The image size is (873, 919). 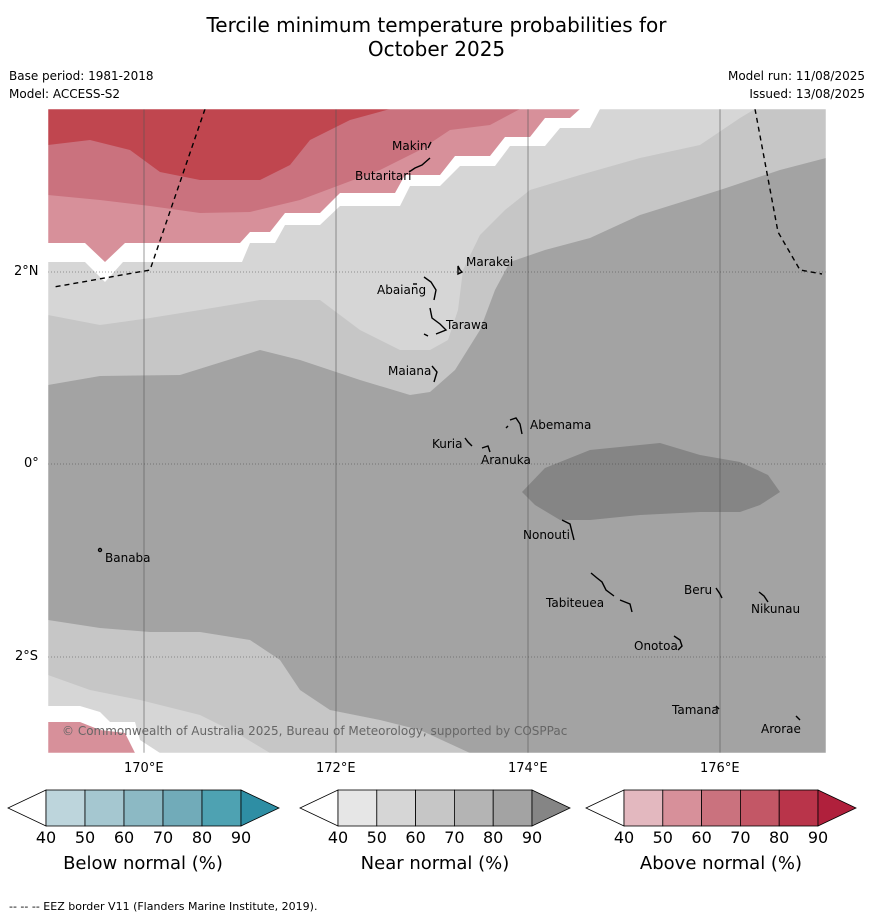 I want to click on lon-tick-170e: 170°E, so click(x=144, y=768).